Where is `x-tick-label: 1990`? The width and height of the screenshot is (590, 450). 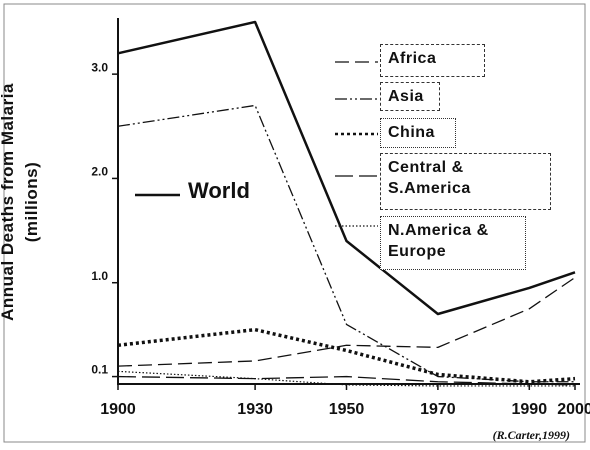
x-tick-label: 1990 is located at coordinates (530, 409).